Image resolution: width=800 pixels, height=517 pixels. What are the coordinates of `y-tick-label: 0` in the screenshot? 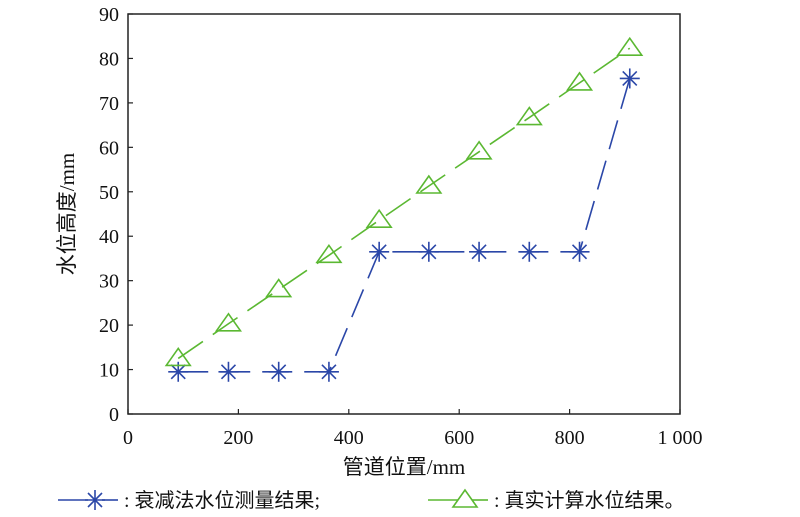 It's located at (114, 415).